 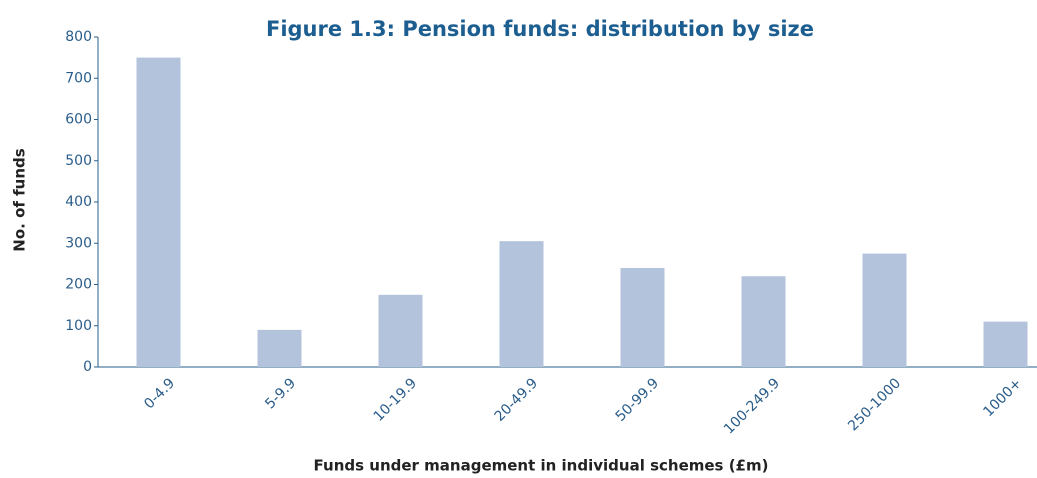 I want to click on y-axis-label: No. of funds, so click(x=20, y=199).